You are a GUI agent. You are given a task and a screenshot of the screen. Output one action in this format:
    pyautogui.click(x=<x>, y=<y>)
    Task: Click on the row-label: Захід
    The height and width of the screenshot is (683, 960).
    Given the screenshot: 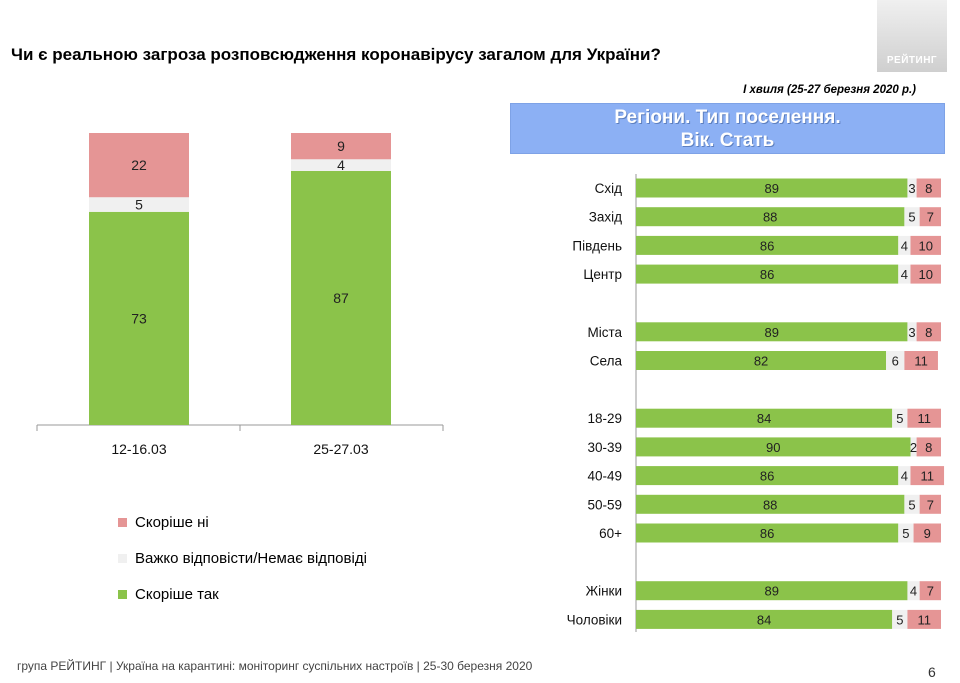 What is the action you would take?
    pyautogui.click(x=605, y=217)
    